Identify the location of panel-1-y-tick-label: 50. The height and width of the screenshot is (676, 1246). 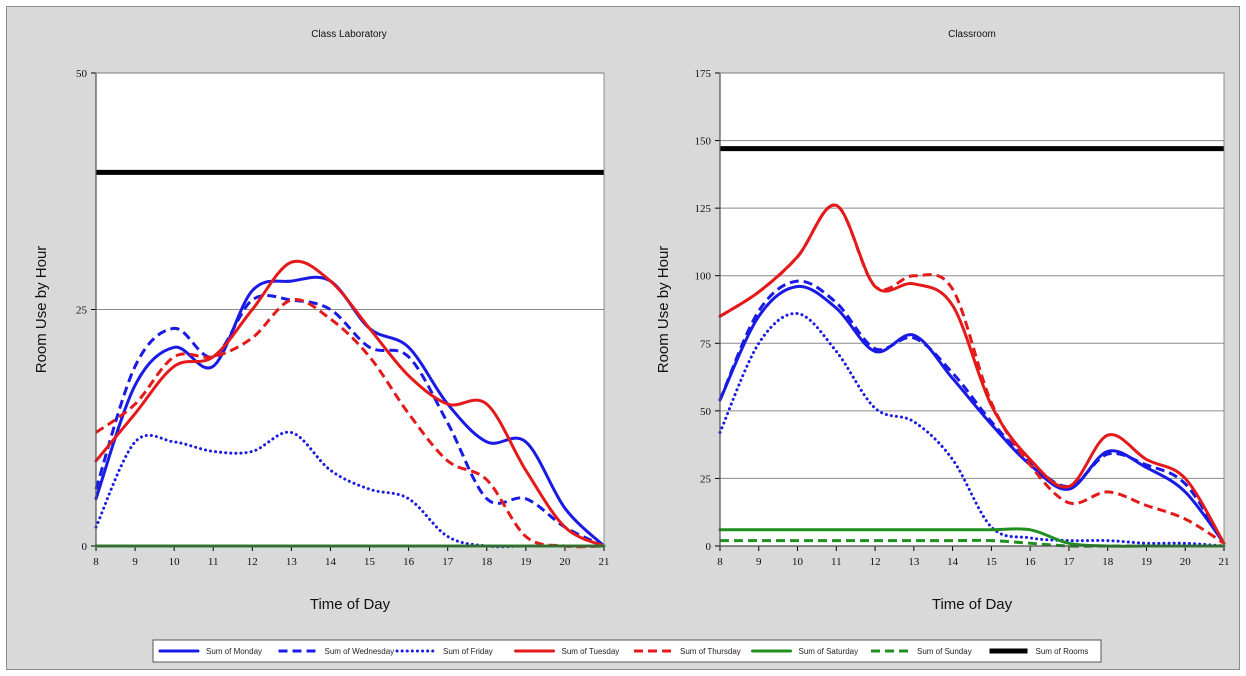
(82, 74).